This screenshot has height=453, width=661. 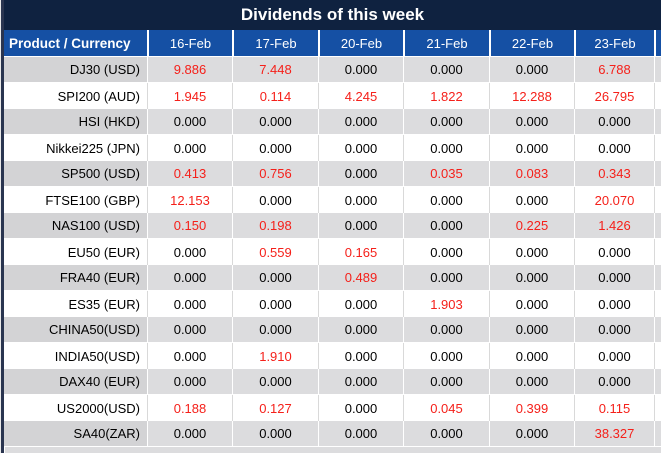 What do you see at coordinates (614, 70) in the screenshot?
I see `value-cell: 6.788` at bounding box center [614, 70].